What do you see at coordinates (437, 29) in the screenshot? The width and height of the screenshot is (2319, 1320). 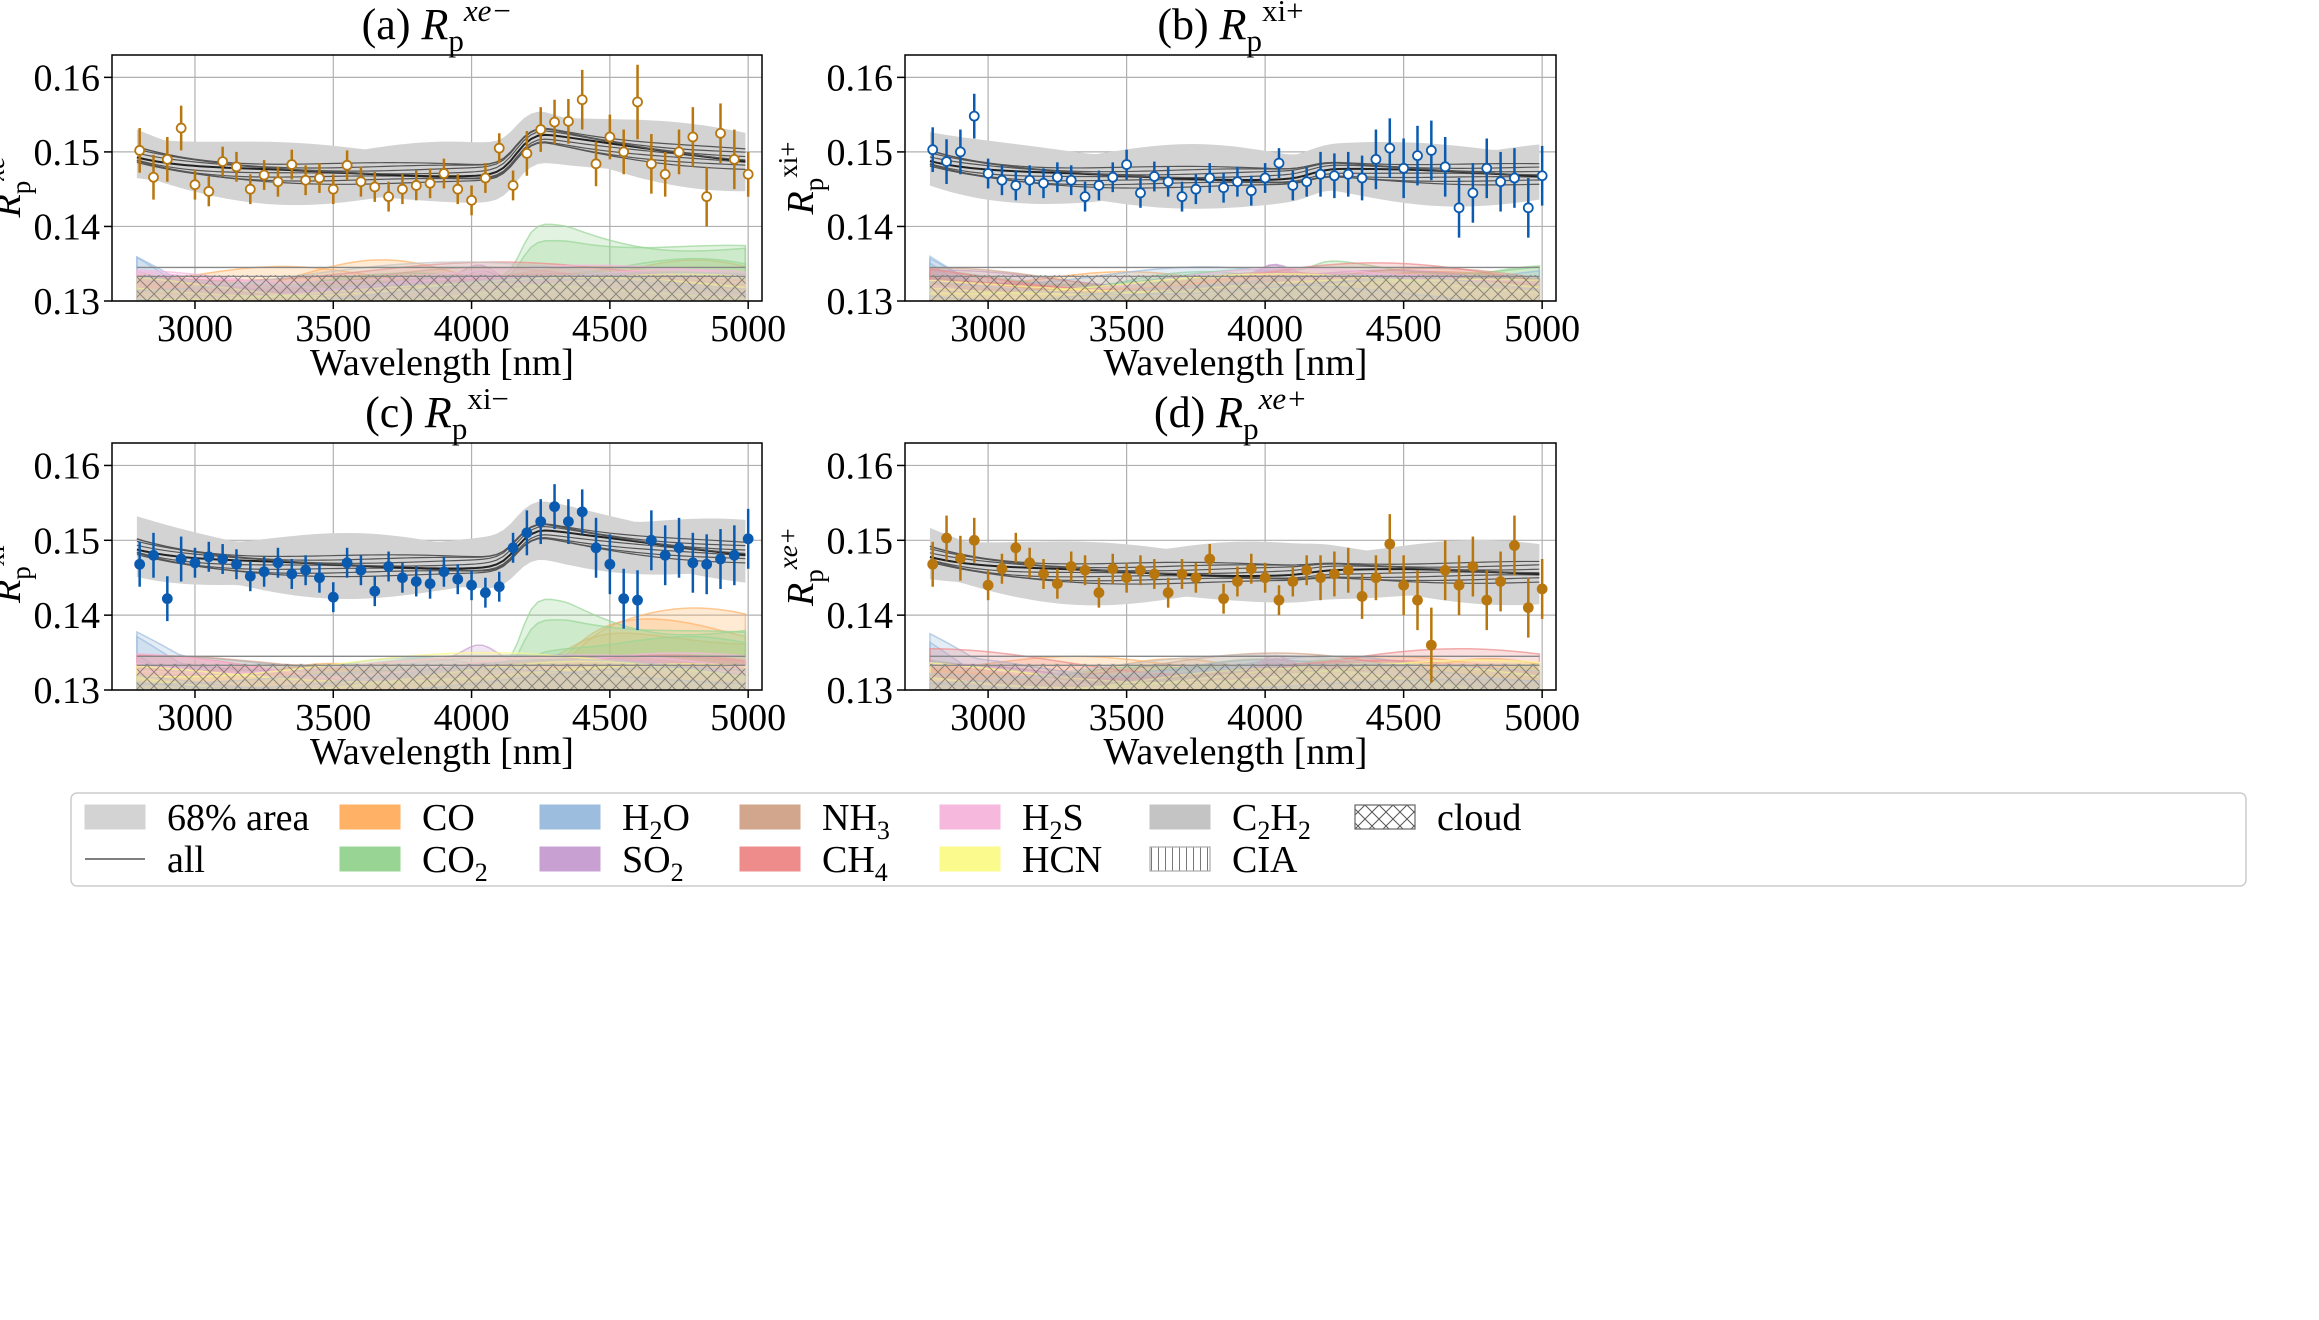 I see `panel-title: (a) Rpxe−` at bounding box center [437, 29].